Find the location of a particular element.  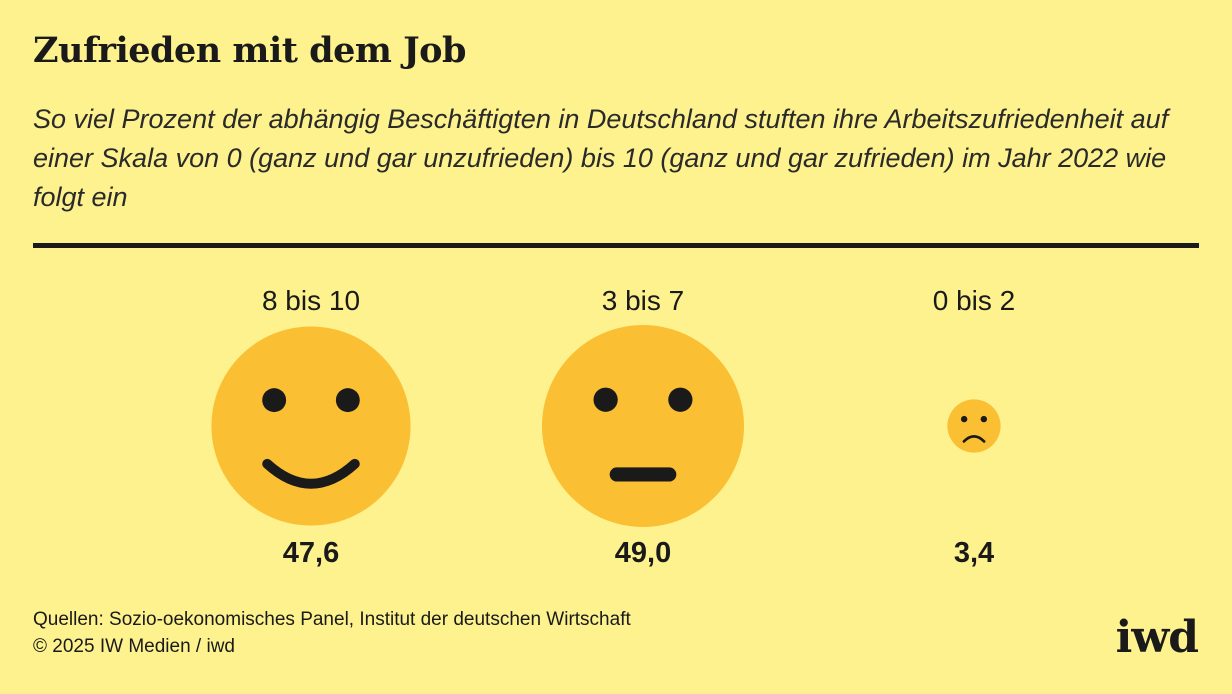

iwd-logo: iwd is located at coordinates (1157, 637).